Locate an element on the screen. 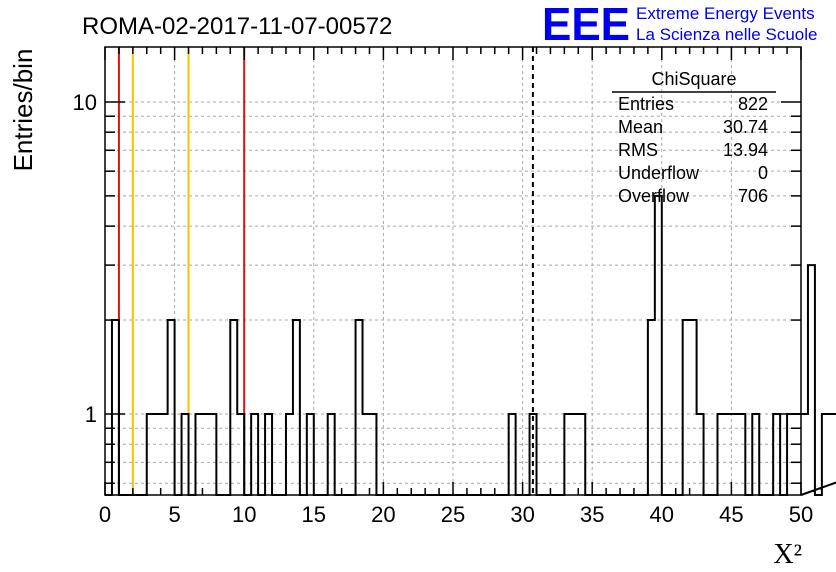 The width and height of the screenshot is (836, 572). eee-logo-line1: Extreme Energy Events is located at coordinates (725, 13).